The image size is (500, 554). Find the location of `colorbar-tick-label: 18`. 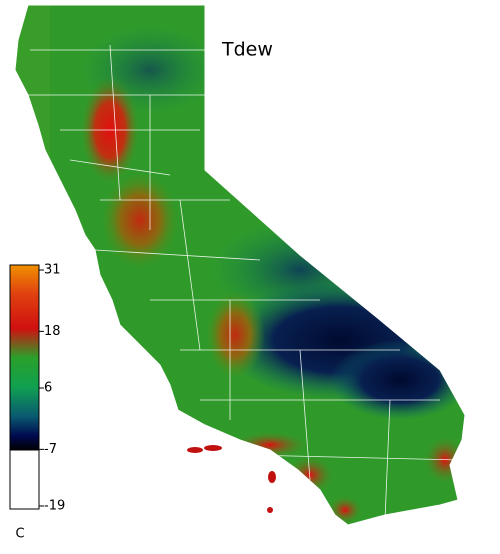

colorbar-tick-label: 18 is located at coordinates (52, 331).